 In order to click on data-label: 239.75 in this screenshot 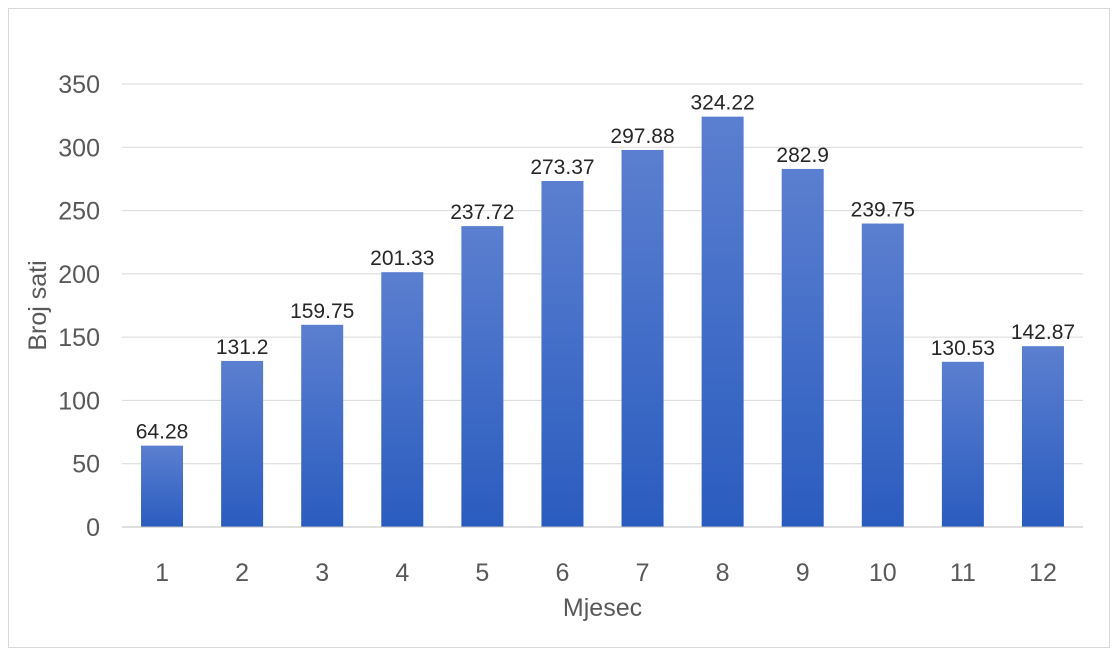, I will do `click(883, 210)`.